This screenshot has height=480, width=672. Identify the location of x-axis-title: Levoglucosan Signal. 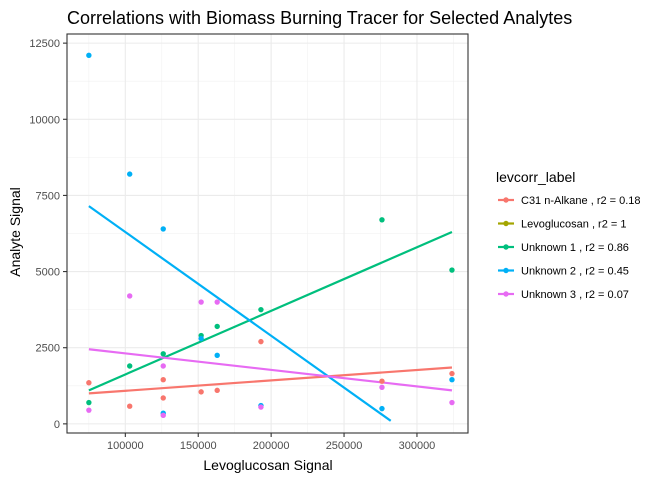
(267, 465).